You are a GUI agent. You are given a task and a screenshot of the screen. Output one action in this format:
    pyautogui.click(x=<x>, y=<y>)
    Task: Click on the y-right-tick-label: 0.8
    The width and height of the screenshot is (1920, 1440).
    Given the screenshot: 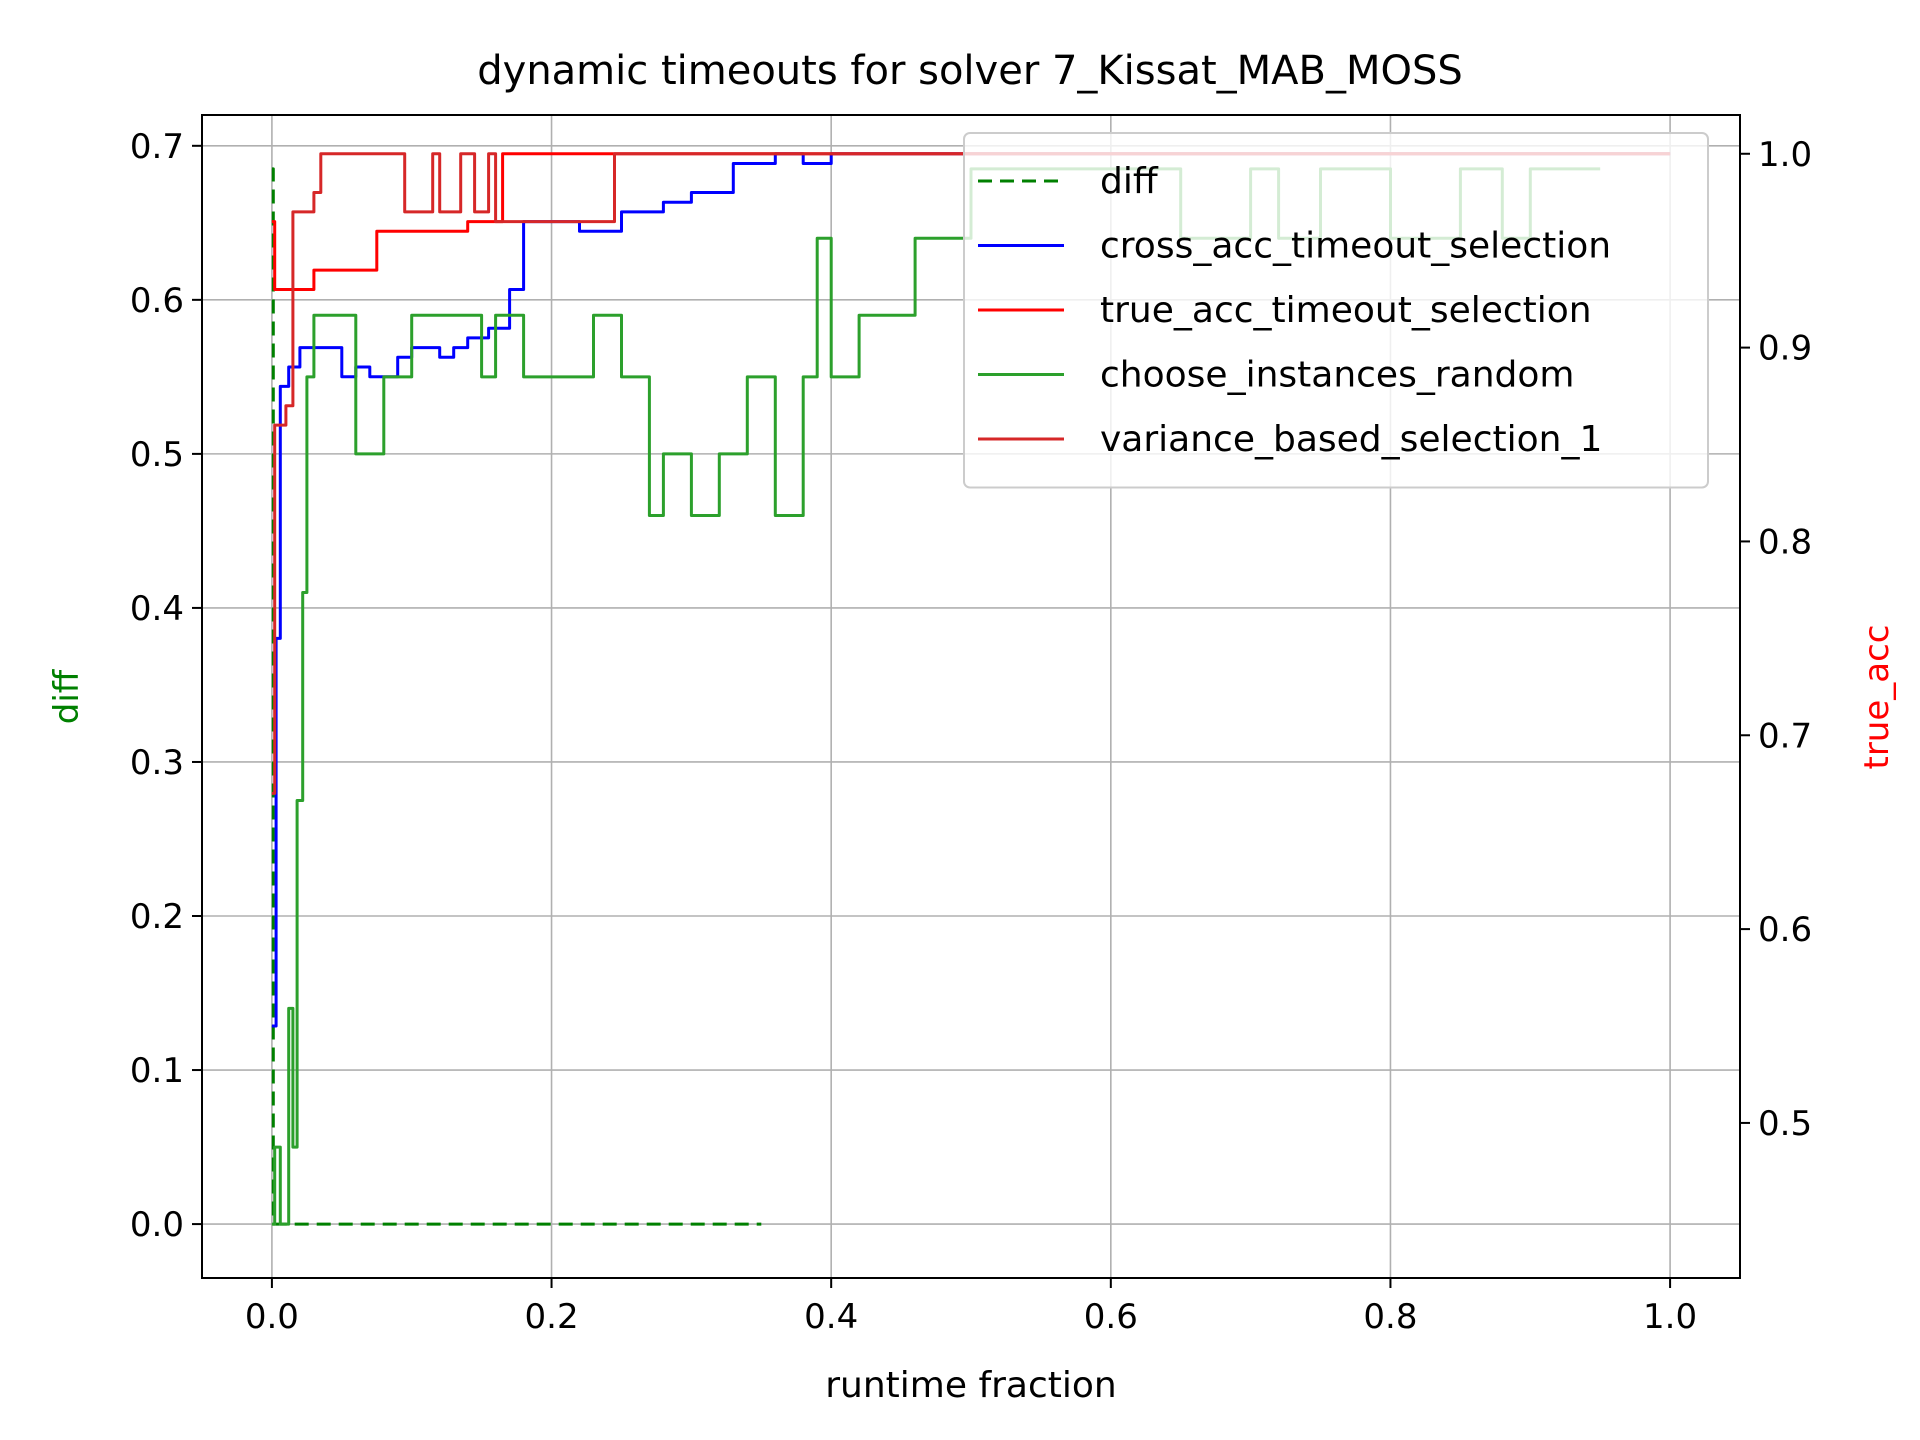 What is the action you would take?
    pyautogui.click(x=1785, y=542)
    